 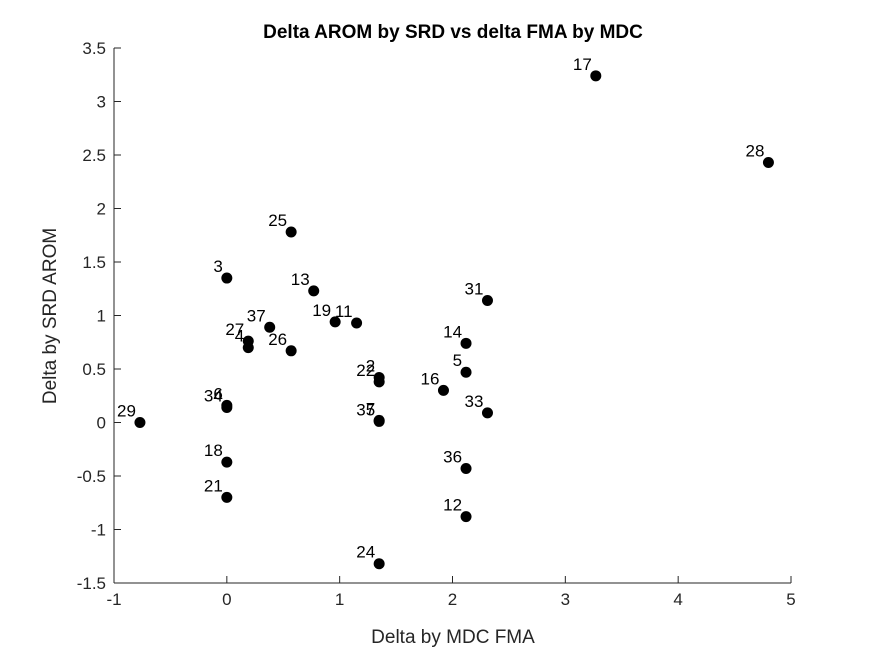 What do you see at coordinates (452, 457) in the screenshot?
I see `point-label: 36` at bounding box center [452, 457].